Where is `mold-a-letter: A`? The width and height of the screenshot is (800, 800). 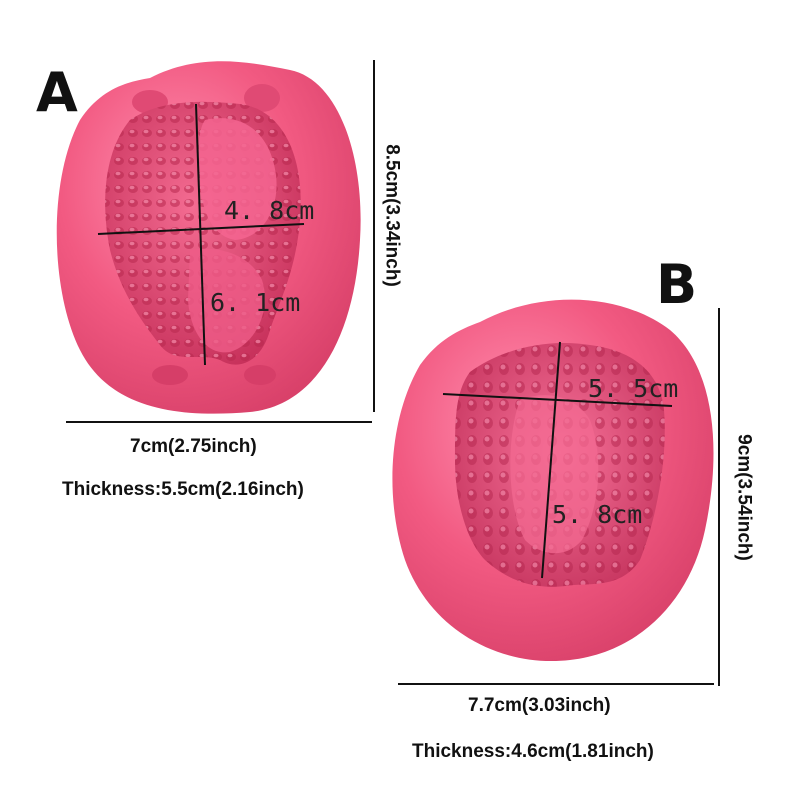 mold-a-letter: A is located at coordinates (57, 92).